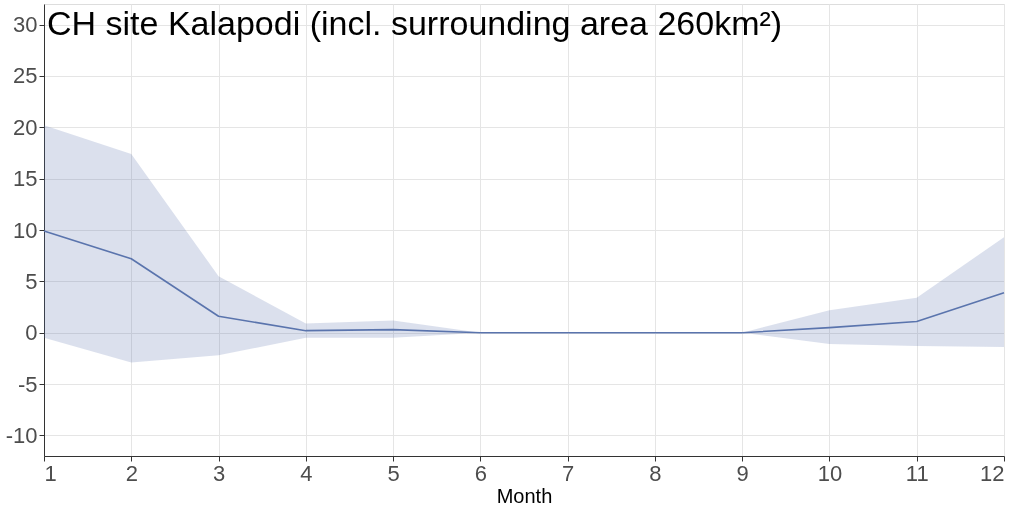  I want to click on x-tick-label: 5, so click(393, 473).